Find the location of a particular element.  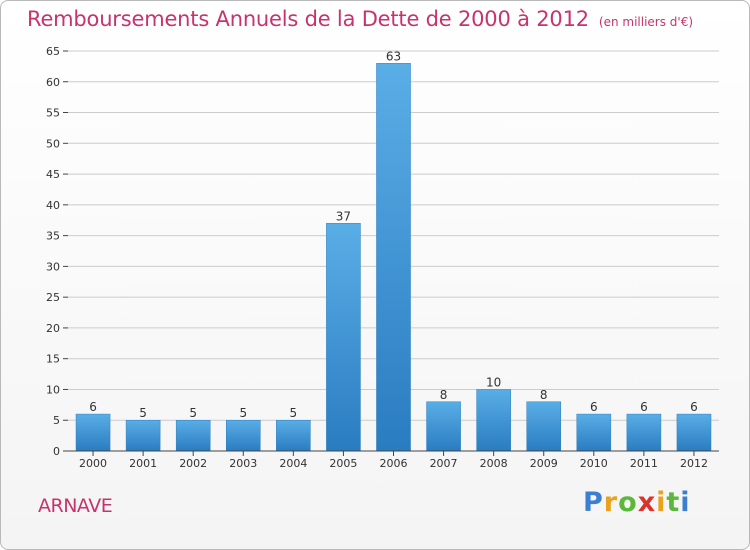

y-tick-label: 55 is located at coordinates (53, 113).